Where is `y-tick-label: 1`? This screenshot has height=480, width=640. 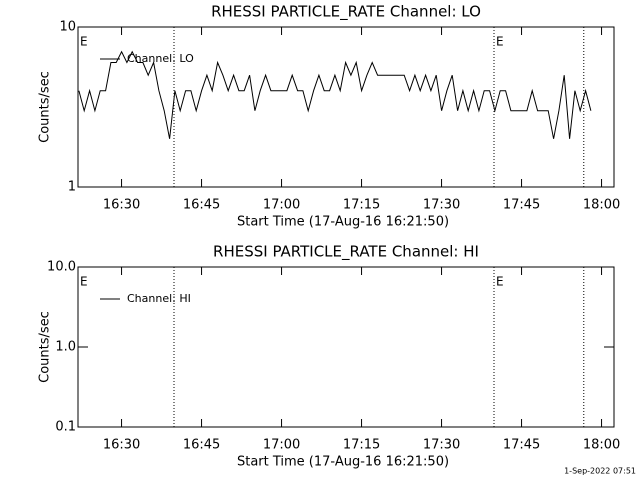 y-tick-label: 1 is located at coordinates (72, 187).